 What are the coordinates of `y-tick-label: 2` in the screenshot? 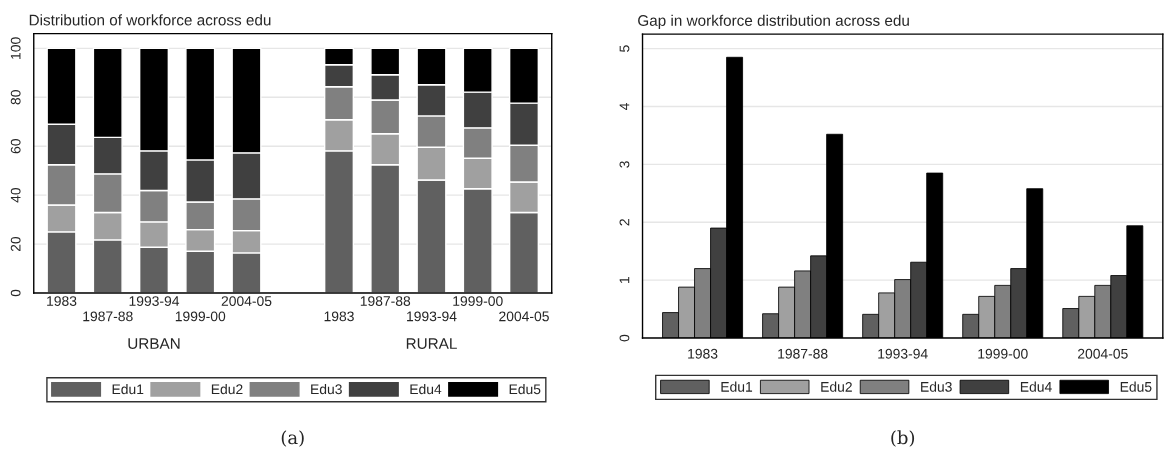 It's located at (624, 222).